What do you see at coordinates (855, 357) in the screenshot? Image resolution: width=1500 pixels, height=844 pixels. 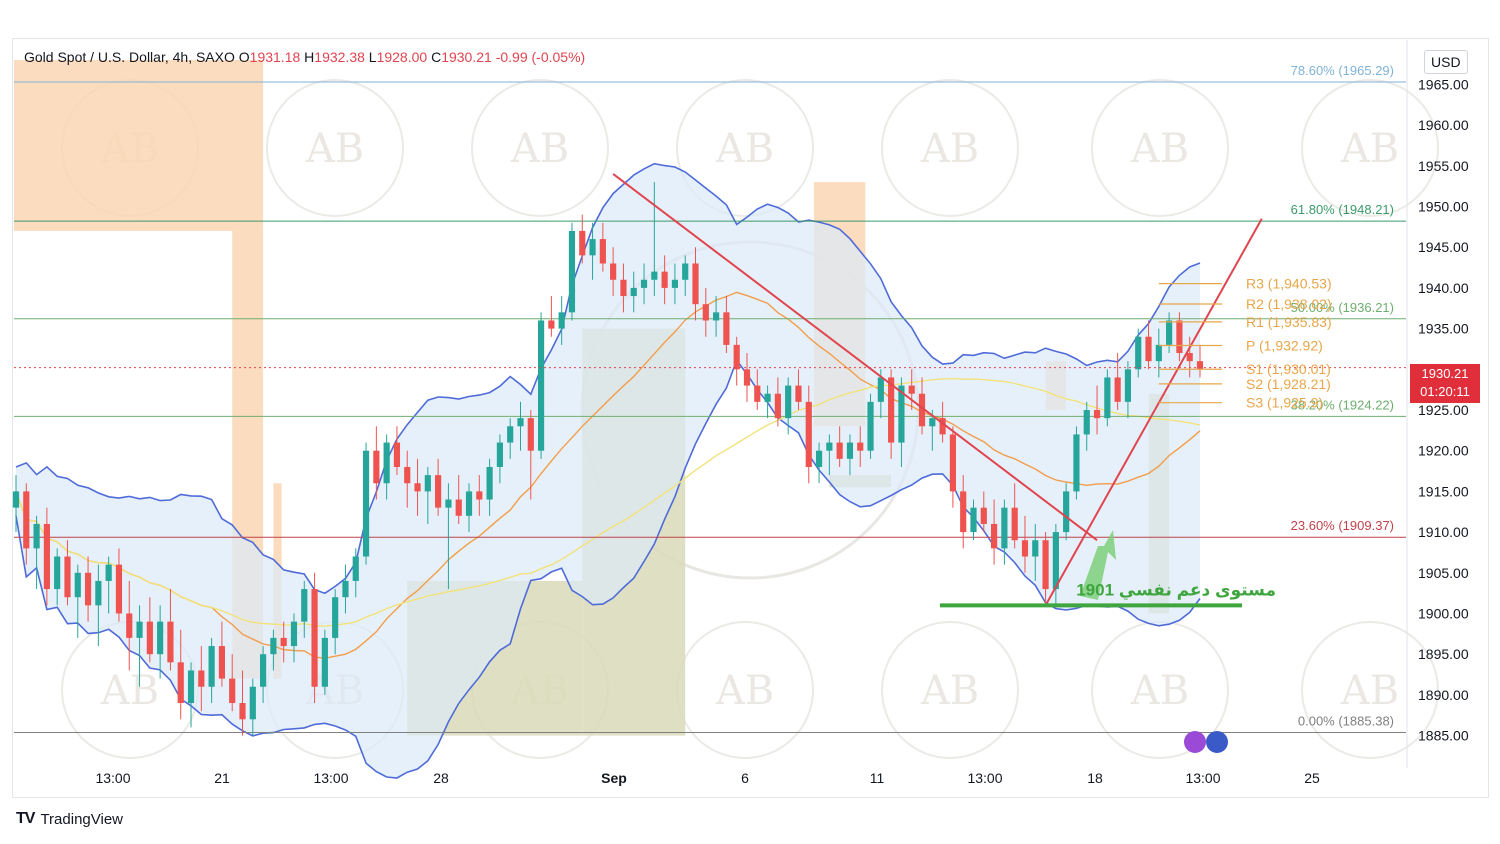 I see `downtrend-line` at bounding box center [855, 357].